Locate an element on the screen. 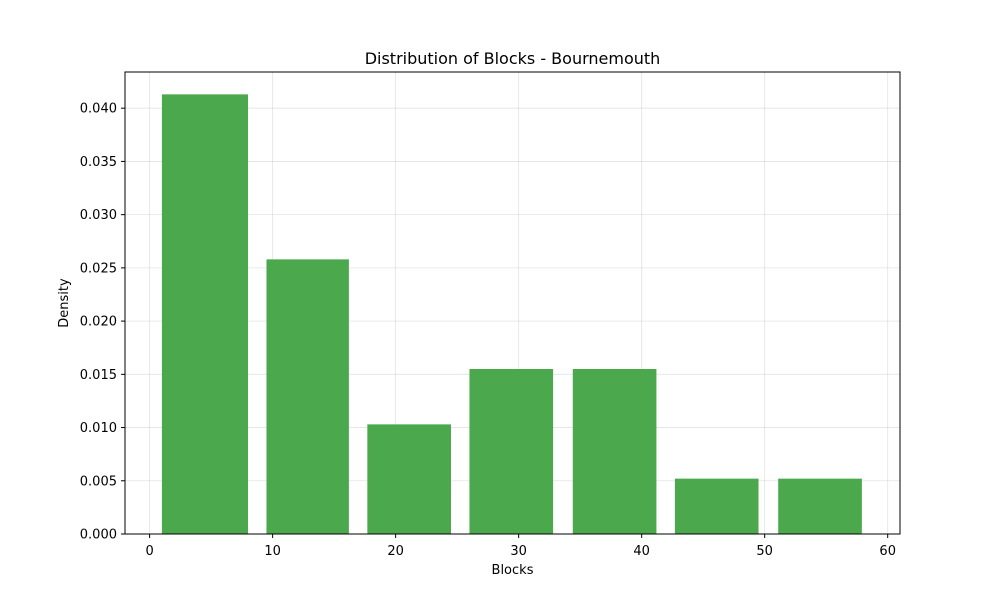 The width and height of the screenshot is (1000, 600). y-tick-label: 0.015 is located at coordinates (98, 375).